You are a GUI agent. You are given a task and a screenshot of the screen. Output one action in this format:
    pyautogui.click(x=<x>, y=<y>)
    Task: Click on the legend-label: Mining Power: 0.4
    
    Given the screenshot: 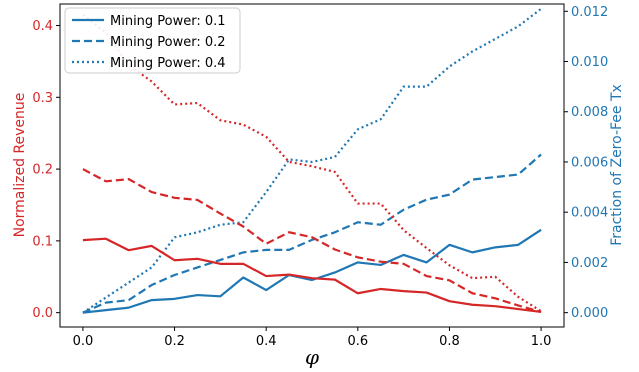 What is the action you would take?
    pyautogui.click(x=168, y=63)
    